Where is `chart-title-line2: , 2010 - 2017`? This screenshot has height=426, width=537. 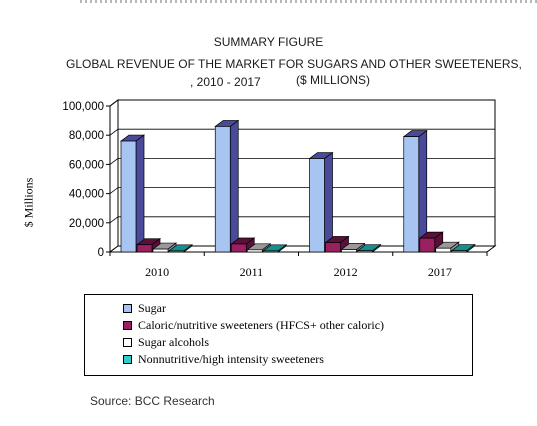
chart-title-line2: , 2010 - 2017 is located at coordinates (225, 82).